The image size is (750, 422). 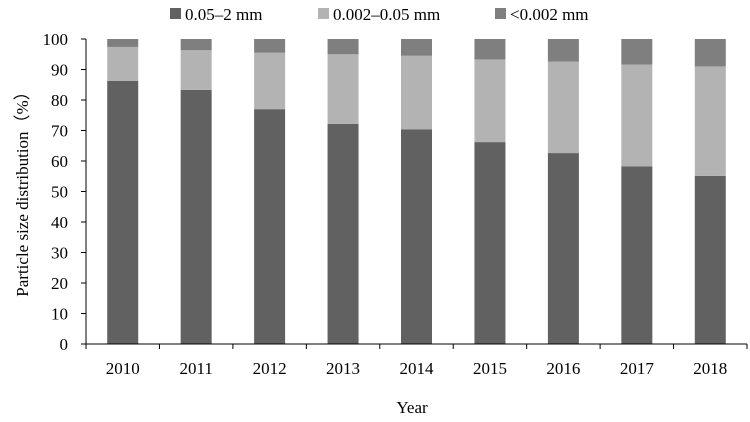 I want to click on y-tick-label: 0, so click(x=64, y=344).